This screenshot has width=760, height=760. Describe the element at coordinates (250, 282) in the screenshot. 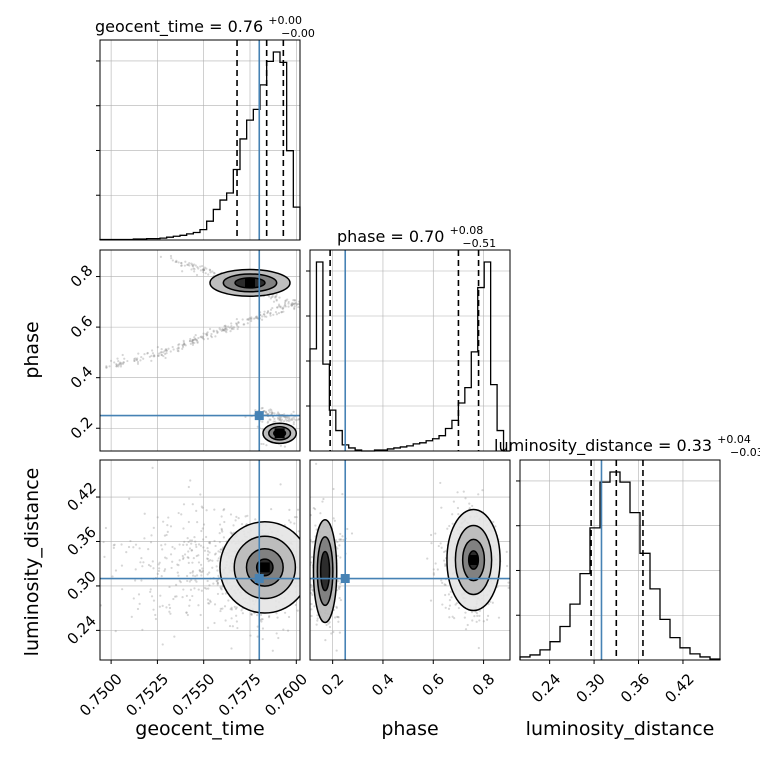

I see `density-peak` at that location.